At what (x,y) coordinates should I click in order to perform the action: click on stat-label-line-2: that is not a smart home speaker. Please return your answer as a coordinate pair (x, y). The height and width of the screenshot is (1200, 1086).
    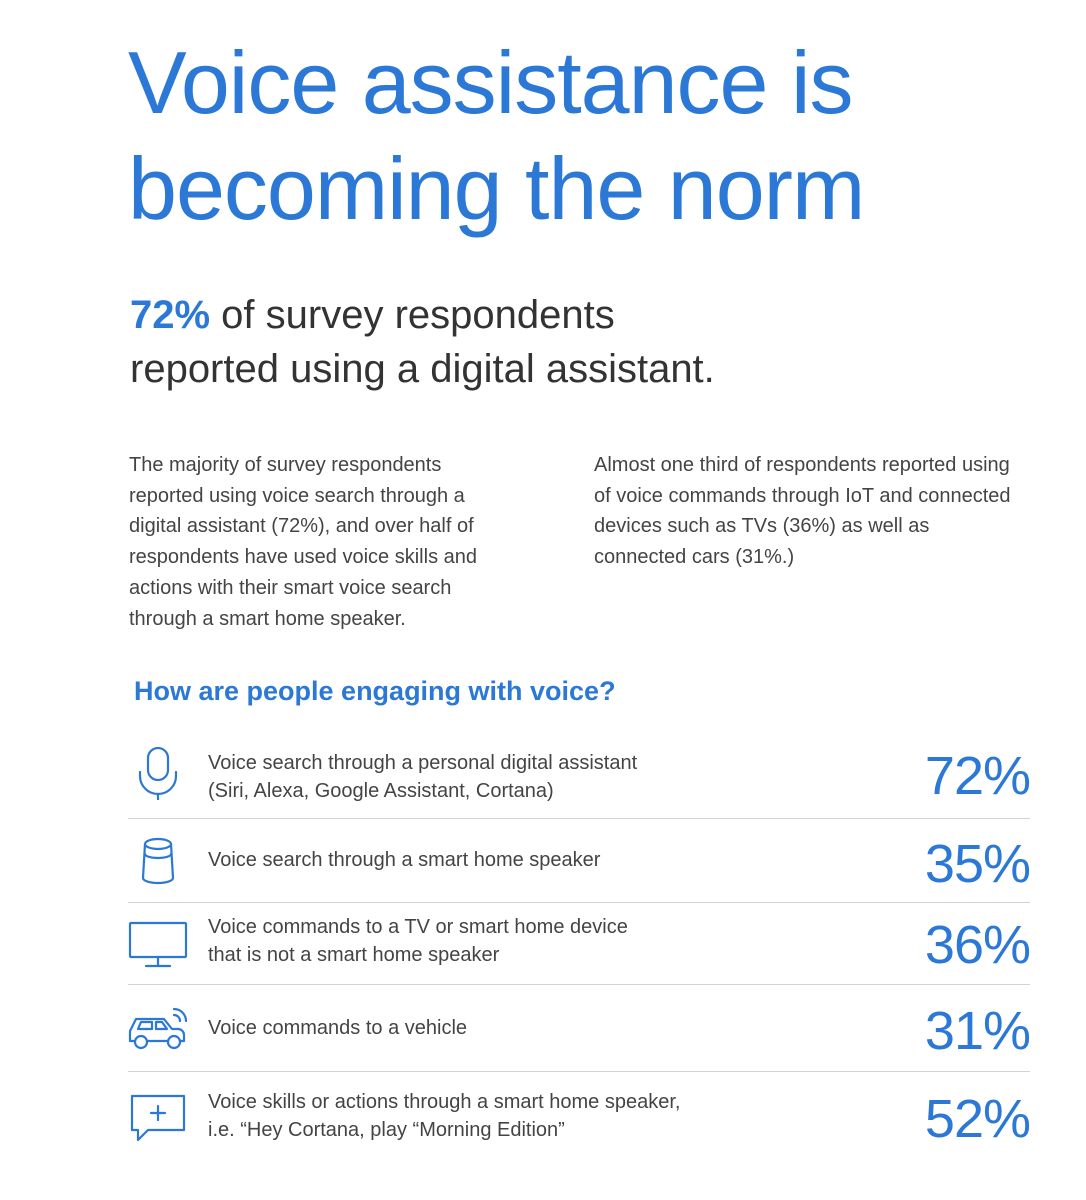
    Looking at the image, I should click on (354, 955).